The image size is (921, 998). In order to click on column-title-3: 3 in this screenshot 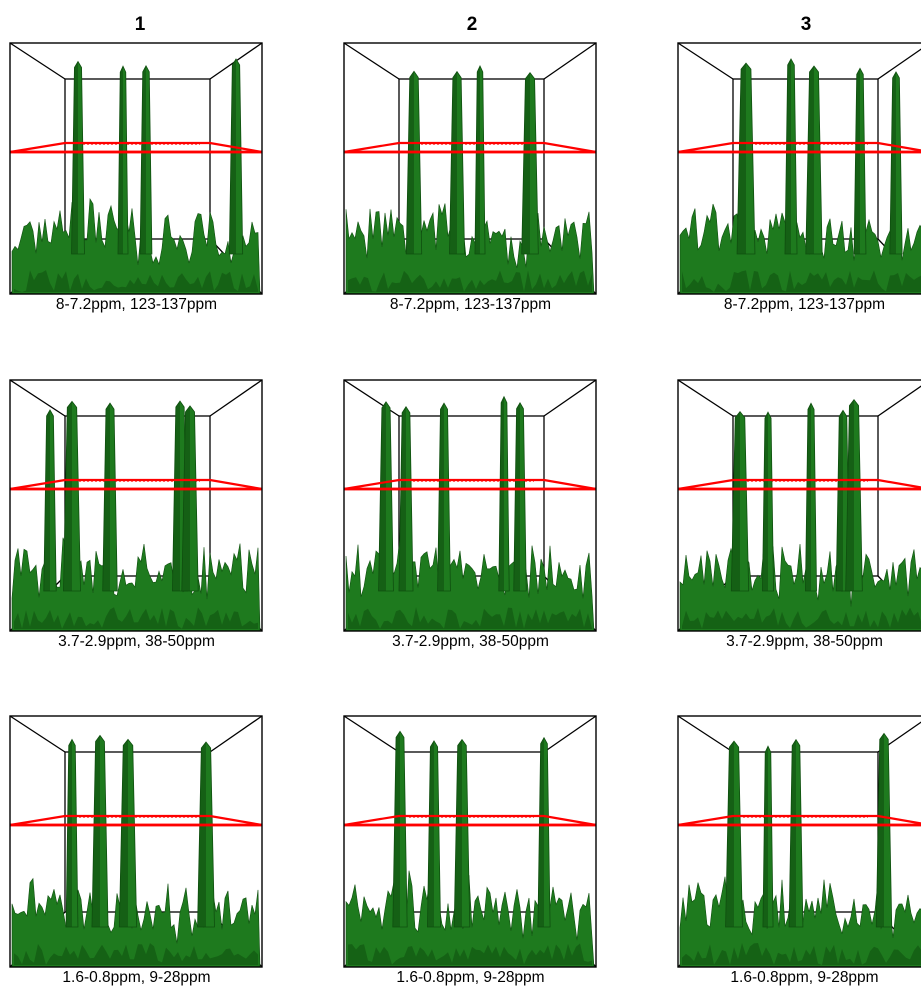, I will do `click(806, 24)`.